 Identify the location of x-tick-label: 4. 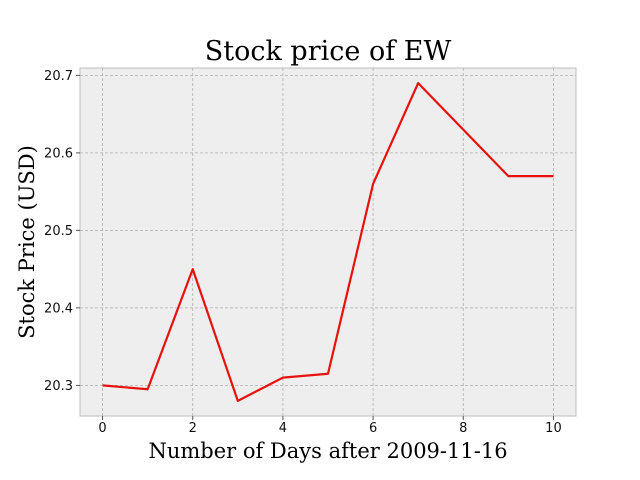
(283, 428).